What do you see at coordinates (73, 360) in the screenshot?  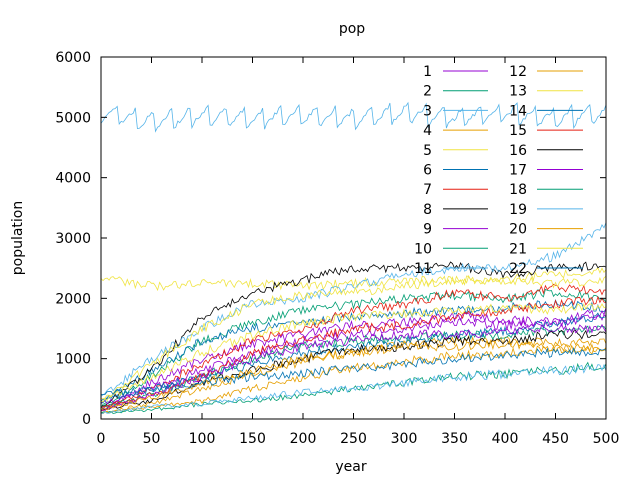 I see `y-tick-label: 1000` at bounding box center [73, 360].